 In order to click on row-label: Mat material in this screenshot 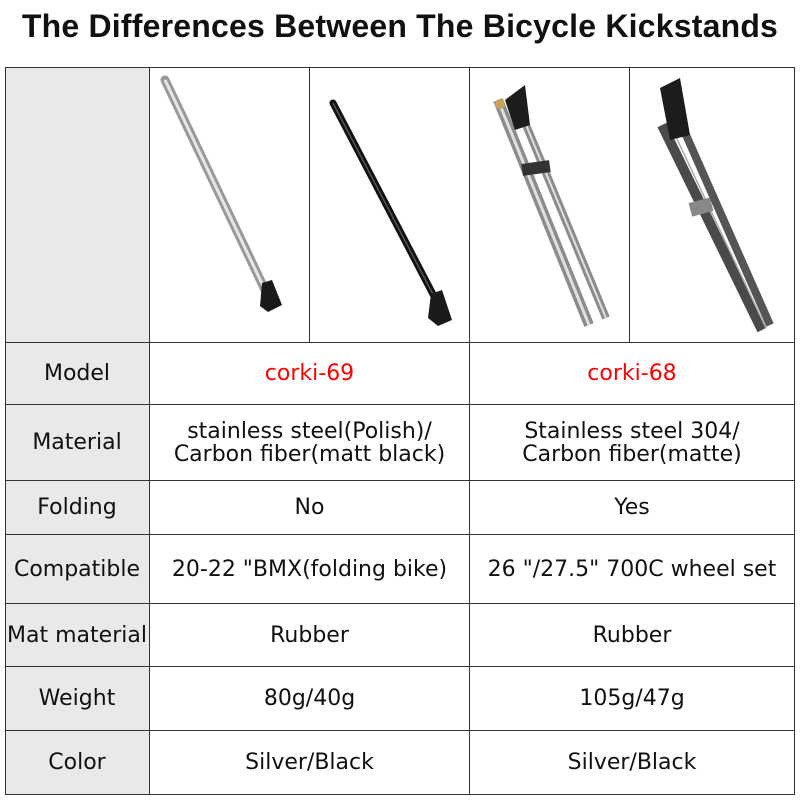, I will do `click(77, 635)`.